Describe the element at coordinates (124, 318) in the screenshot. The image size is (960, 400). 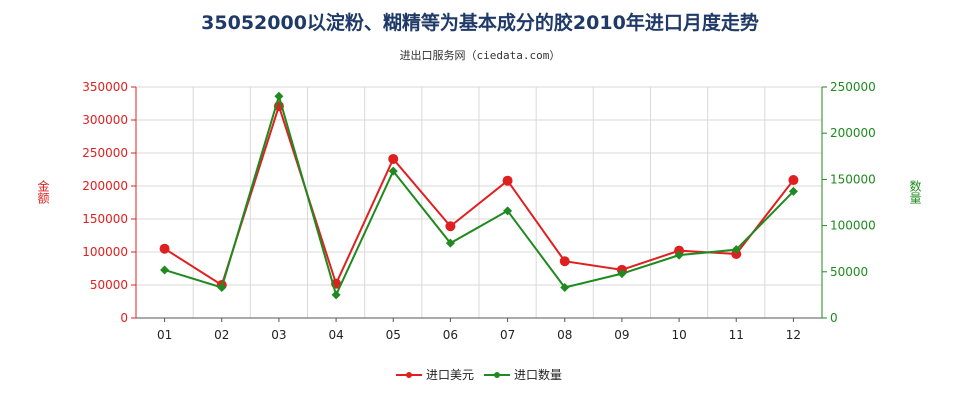
I see `y-left-tick-label: 0` at that location.